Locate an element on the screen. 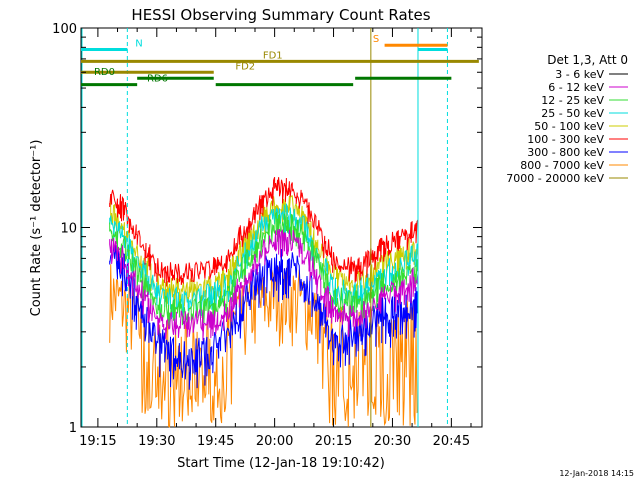 The width and height of the screenshot is (640, 480). flag-label-n: N is located at coordinates (138, 44).